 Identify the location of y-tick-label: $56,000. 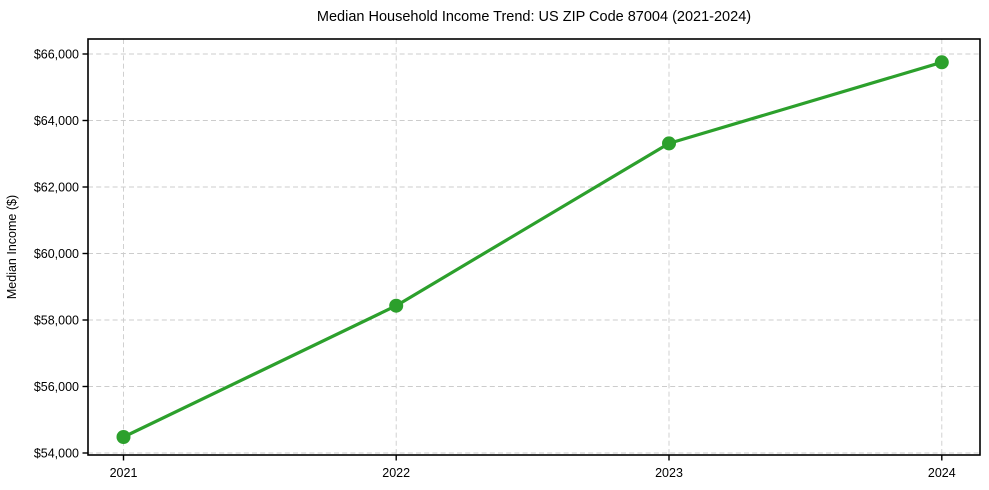
(56, 387).